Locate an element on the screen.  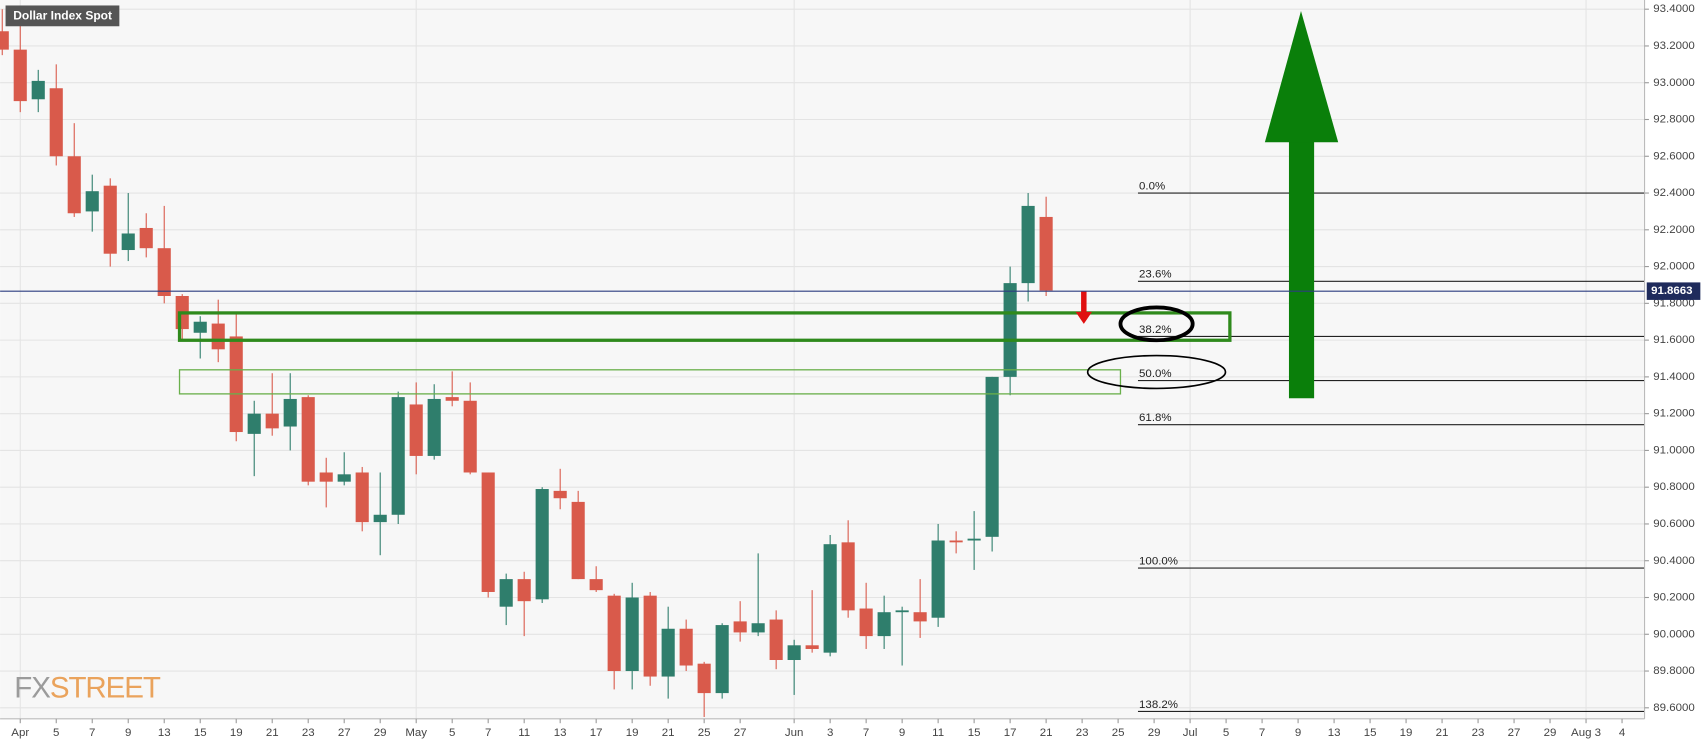
y-tick-label: 92.0000 is located at coordinates (1673, 267).